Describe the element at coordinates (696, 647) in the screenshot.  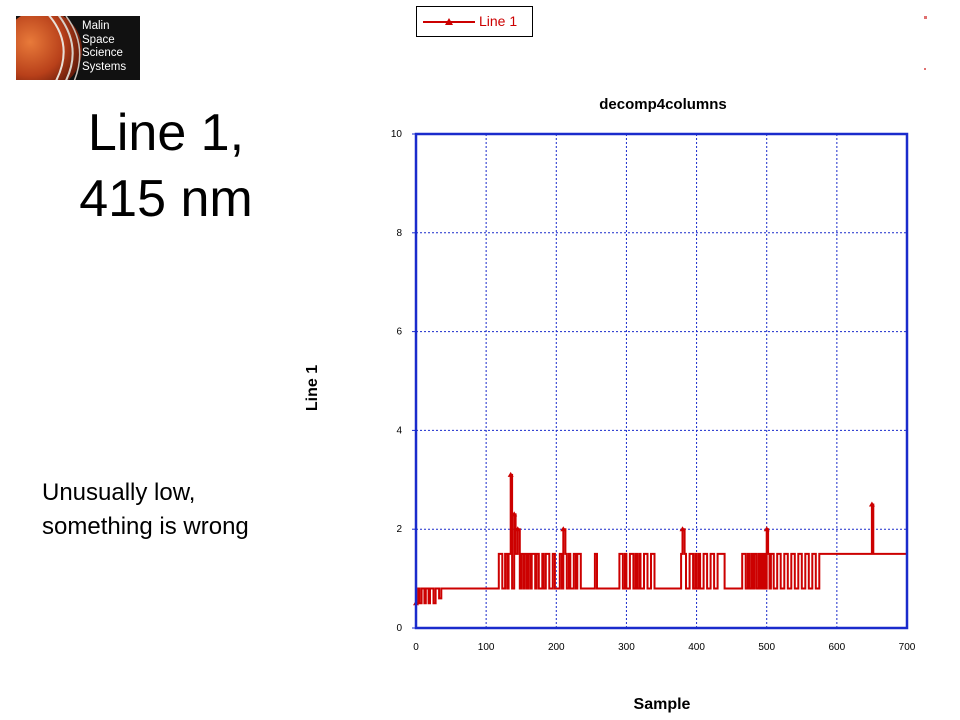
I see `x-tick-label: 400` at that location.